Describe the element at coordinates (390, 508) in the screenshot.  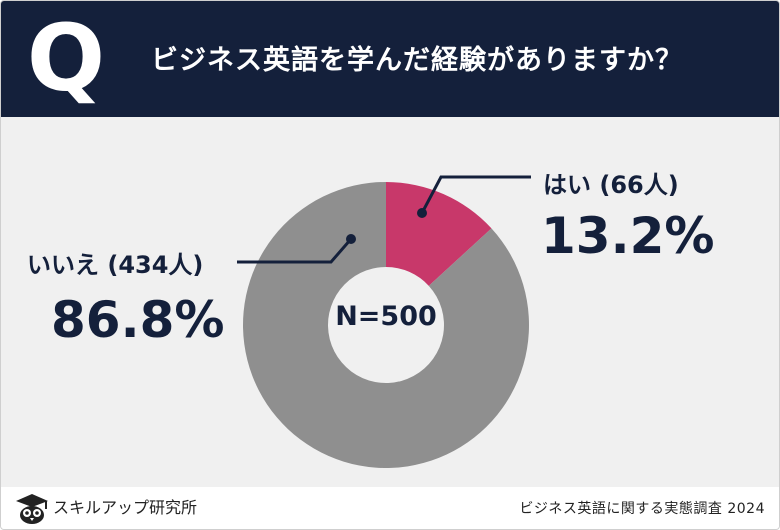
I see `footer: スキルアップ研究所 ビジネス英語に関する実態調査 2024` at that location.